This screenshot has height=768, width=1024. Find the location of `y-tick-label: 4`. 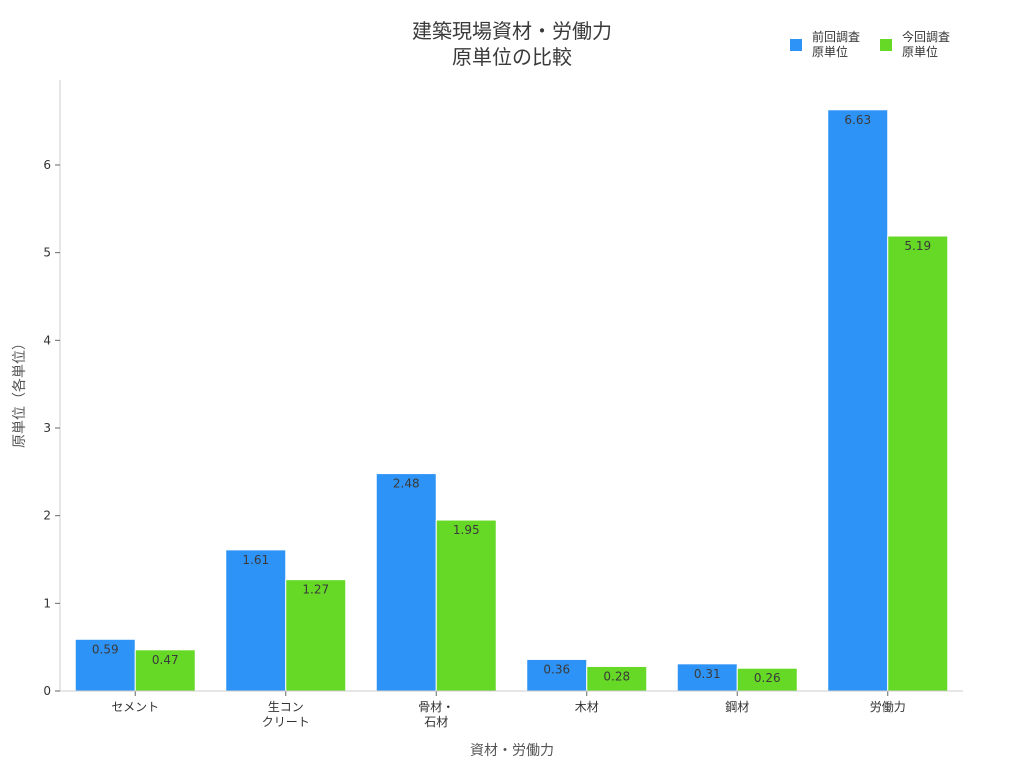

y-tick-label: 4 is located at coordinates (47, 340).